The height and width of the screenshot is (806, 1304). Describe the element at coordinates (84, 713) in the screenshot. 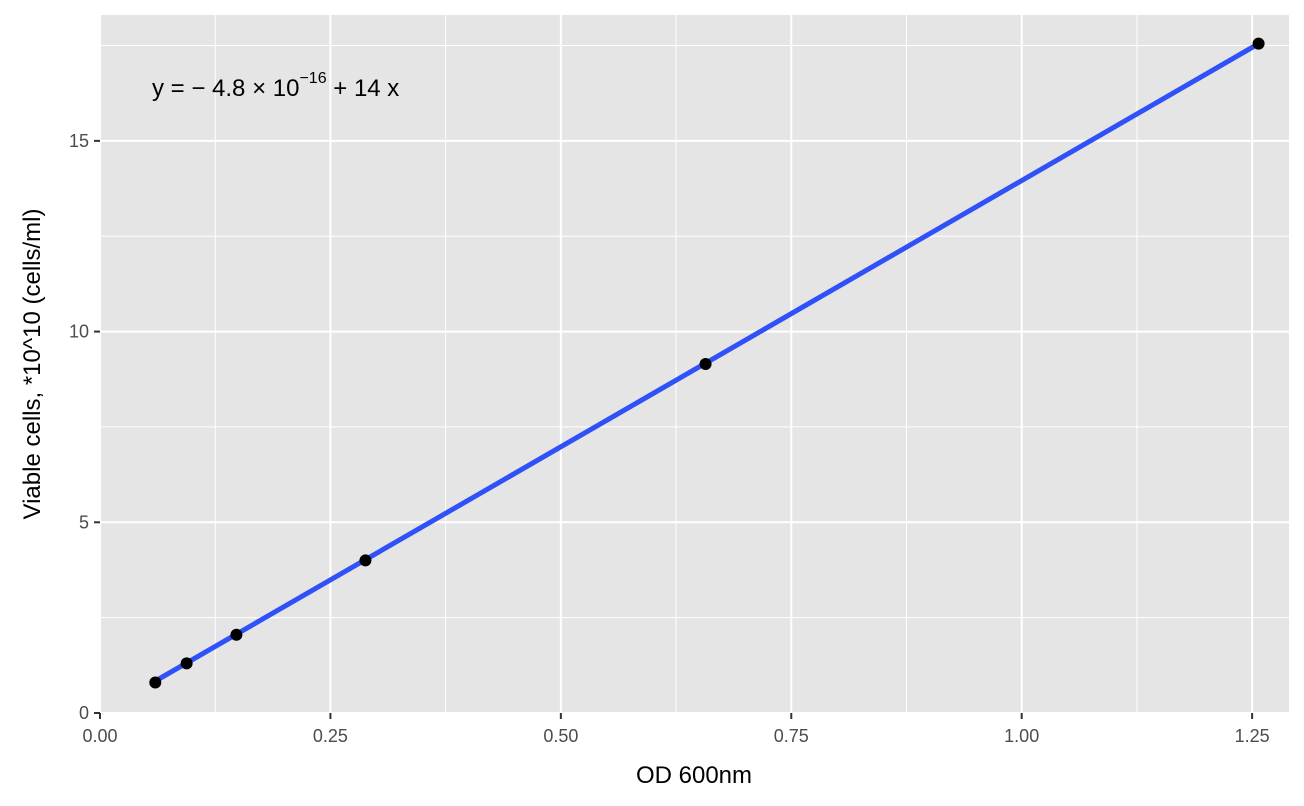

I see `y-tick-label: 0` at that location.